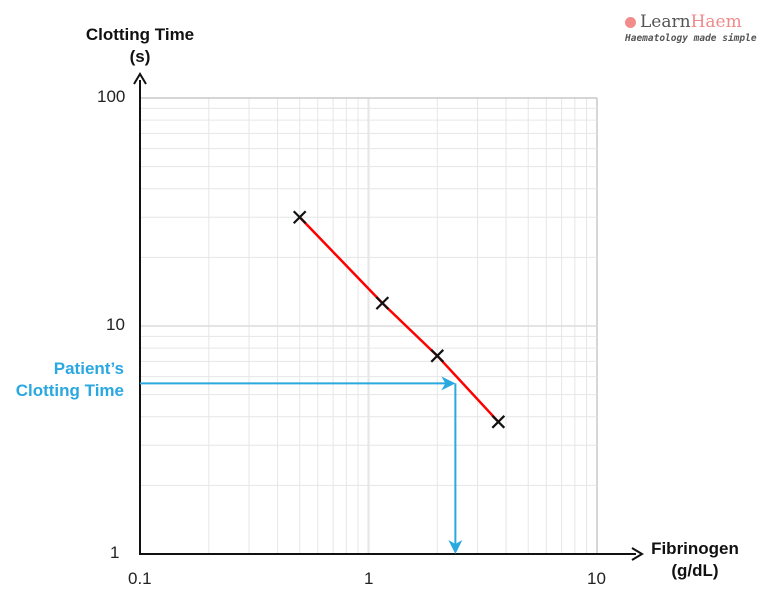 The image size is (768, 601). What do you see at coordinates (69, 390) in the screenshot?
I see `patient-label-line2: Clotting Time` at bounding box center [69, 390].